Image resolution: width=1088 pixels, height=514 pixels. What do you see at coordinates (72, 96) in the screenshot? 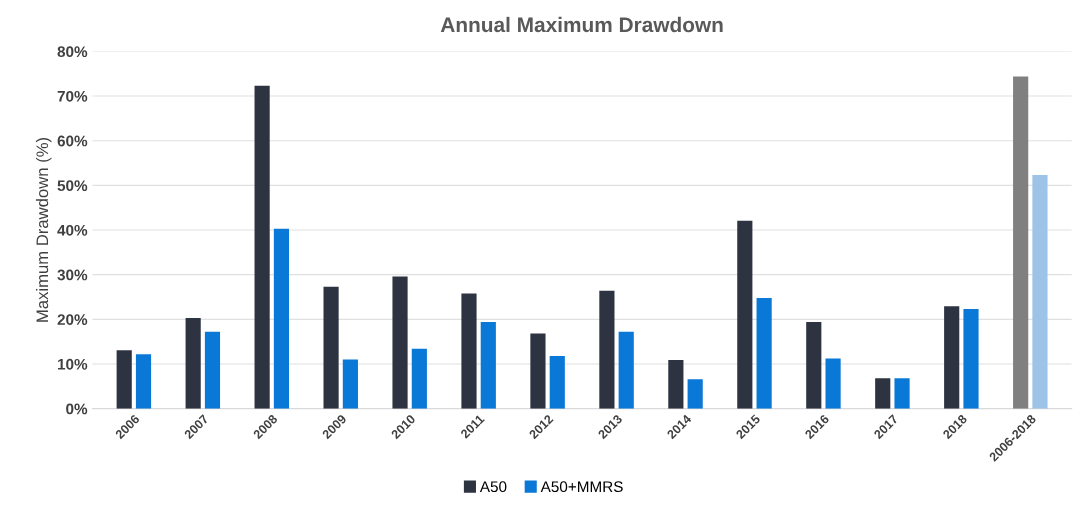
I see `y-tick-label: 70%` at bounding box center [72, 96].